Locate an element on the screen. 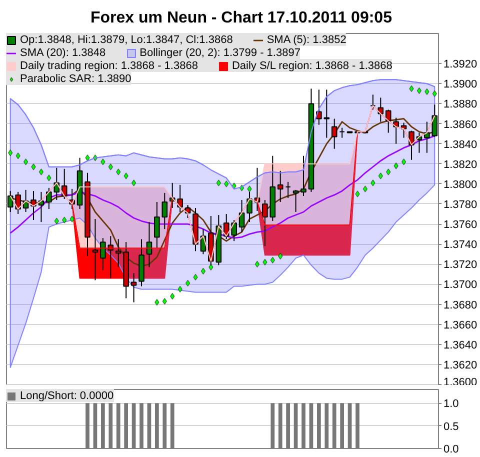  y-tick-label: 1.3840 is located at coordinates (461, 144).